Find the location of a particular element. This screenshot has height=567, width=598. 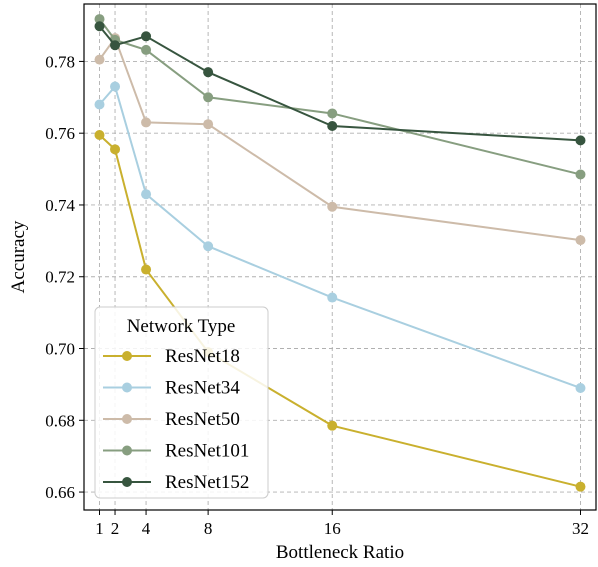

legend-item: ResNet34 is located at coordinates (171, 388).